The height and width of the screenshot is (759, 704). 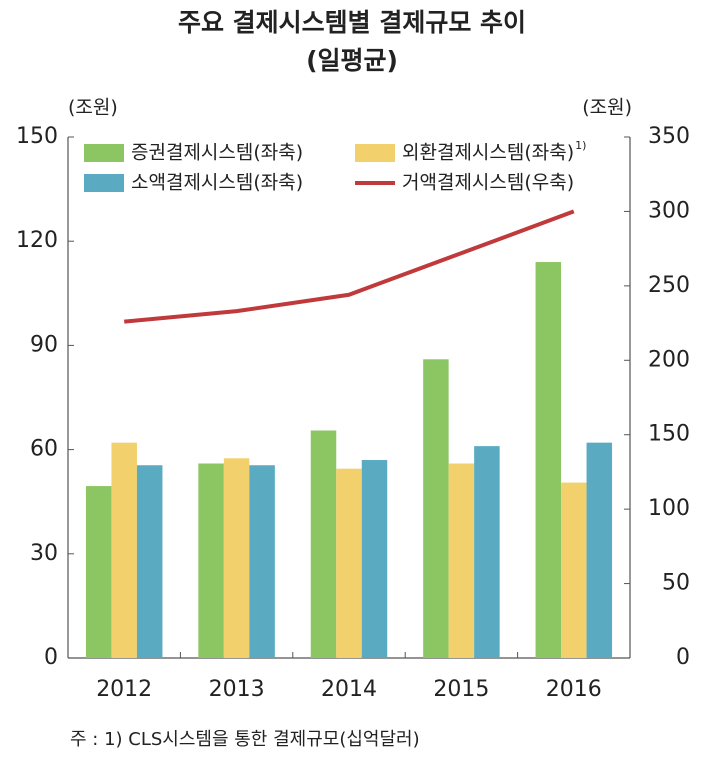 I want to click on y2-tick-label: 50, so click(x=676, y=583).